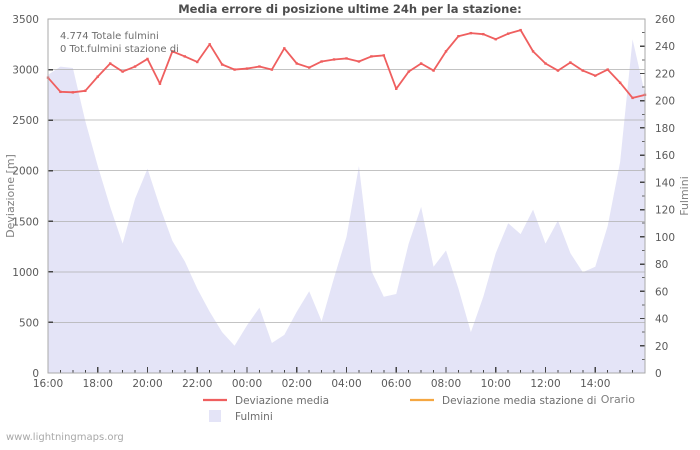 The width and height of the screenshot is (700, 450). I want to click on y2-axis-tick-label: 160, so click(665, 156).